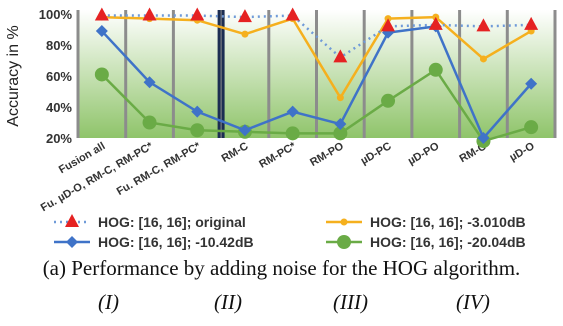 This screenshot has width=563, height=326. I want to click on group-label-2: (II), so click(228, 302).